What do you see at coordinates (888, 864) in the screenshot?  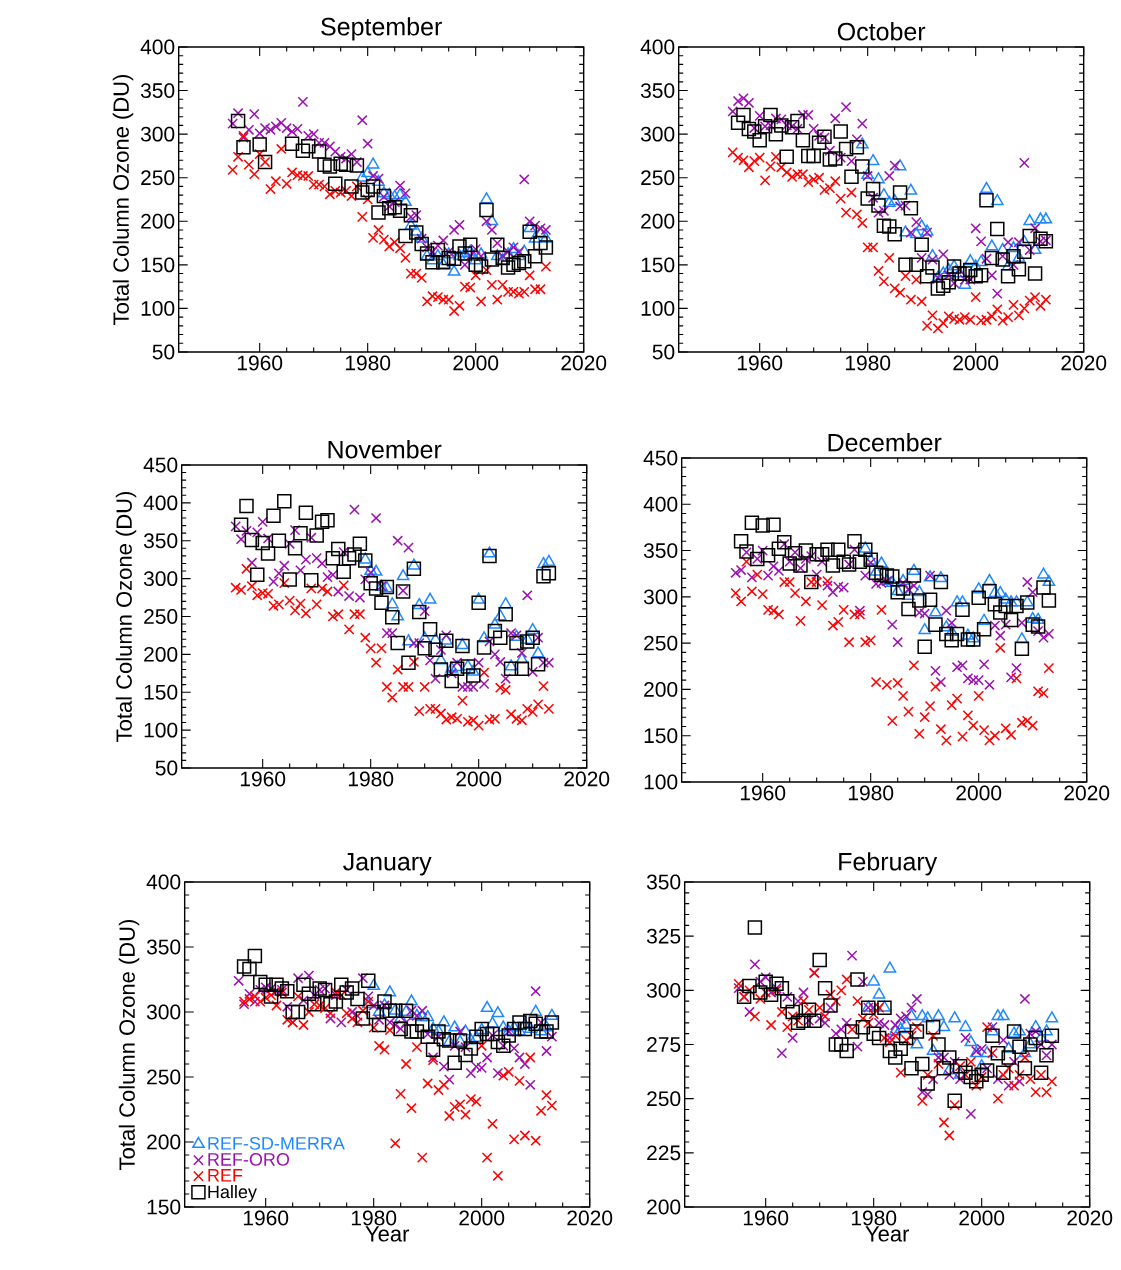 I see `chart-title: February` at bounding box center [888, 864].